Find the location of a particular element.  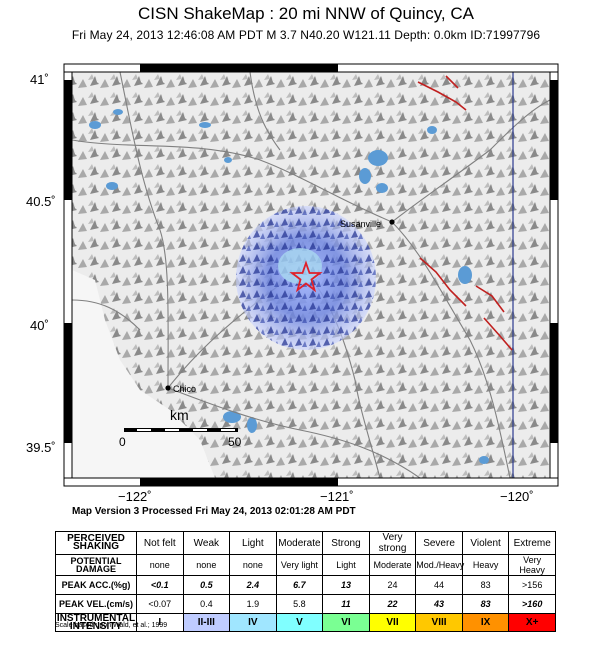

legend-cell: 1.9 is located at coordinates (253, 604).